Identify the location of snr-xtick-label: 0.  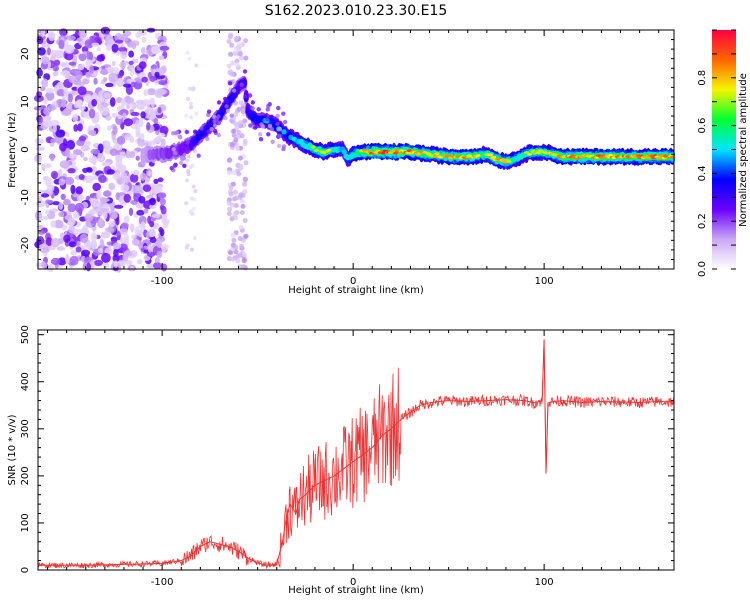
(353, 582).